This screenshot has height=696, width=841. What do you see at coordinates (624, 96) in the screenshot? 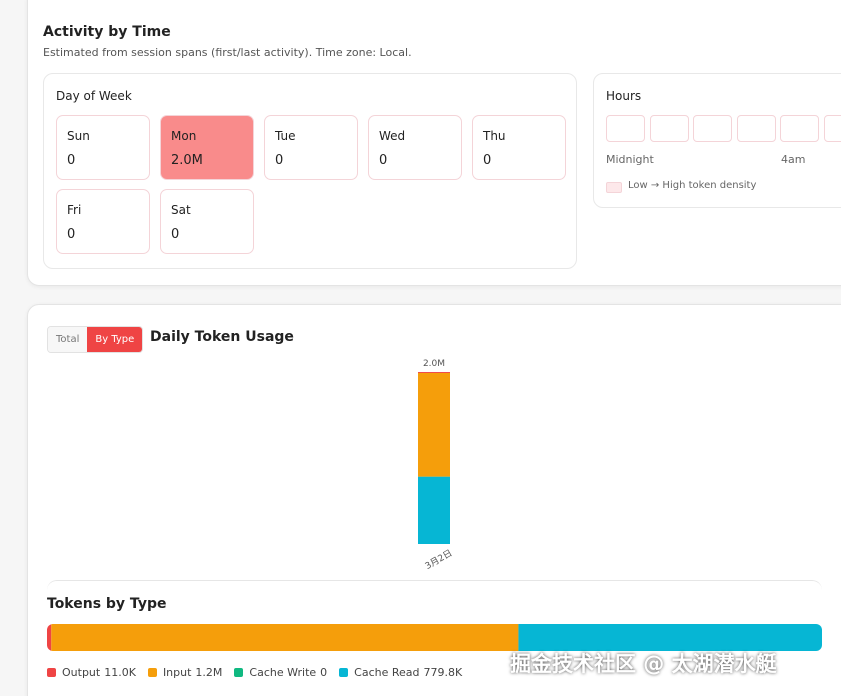
I see `panel-title: Hours` at bounding box center [624, 96].